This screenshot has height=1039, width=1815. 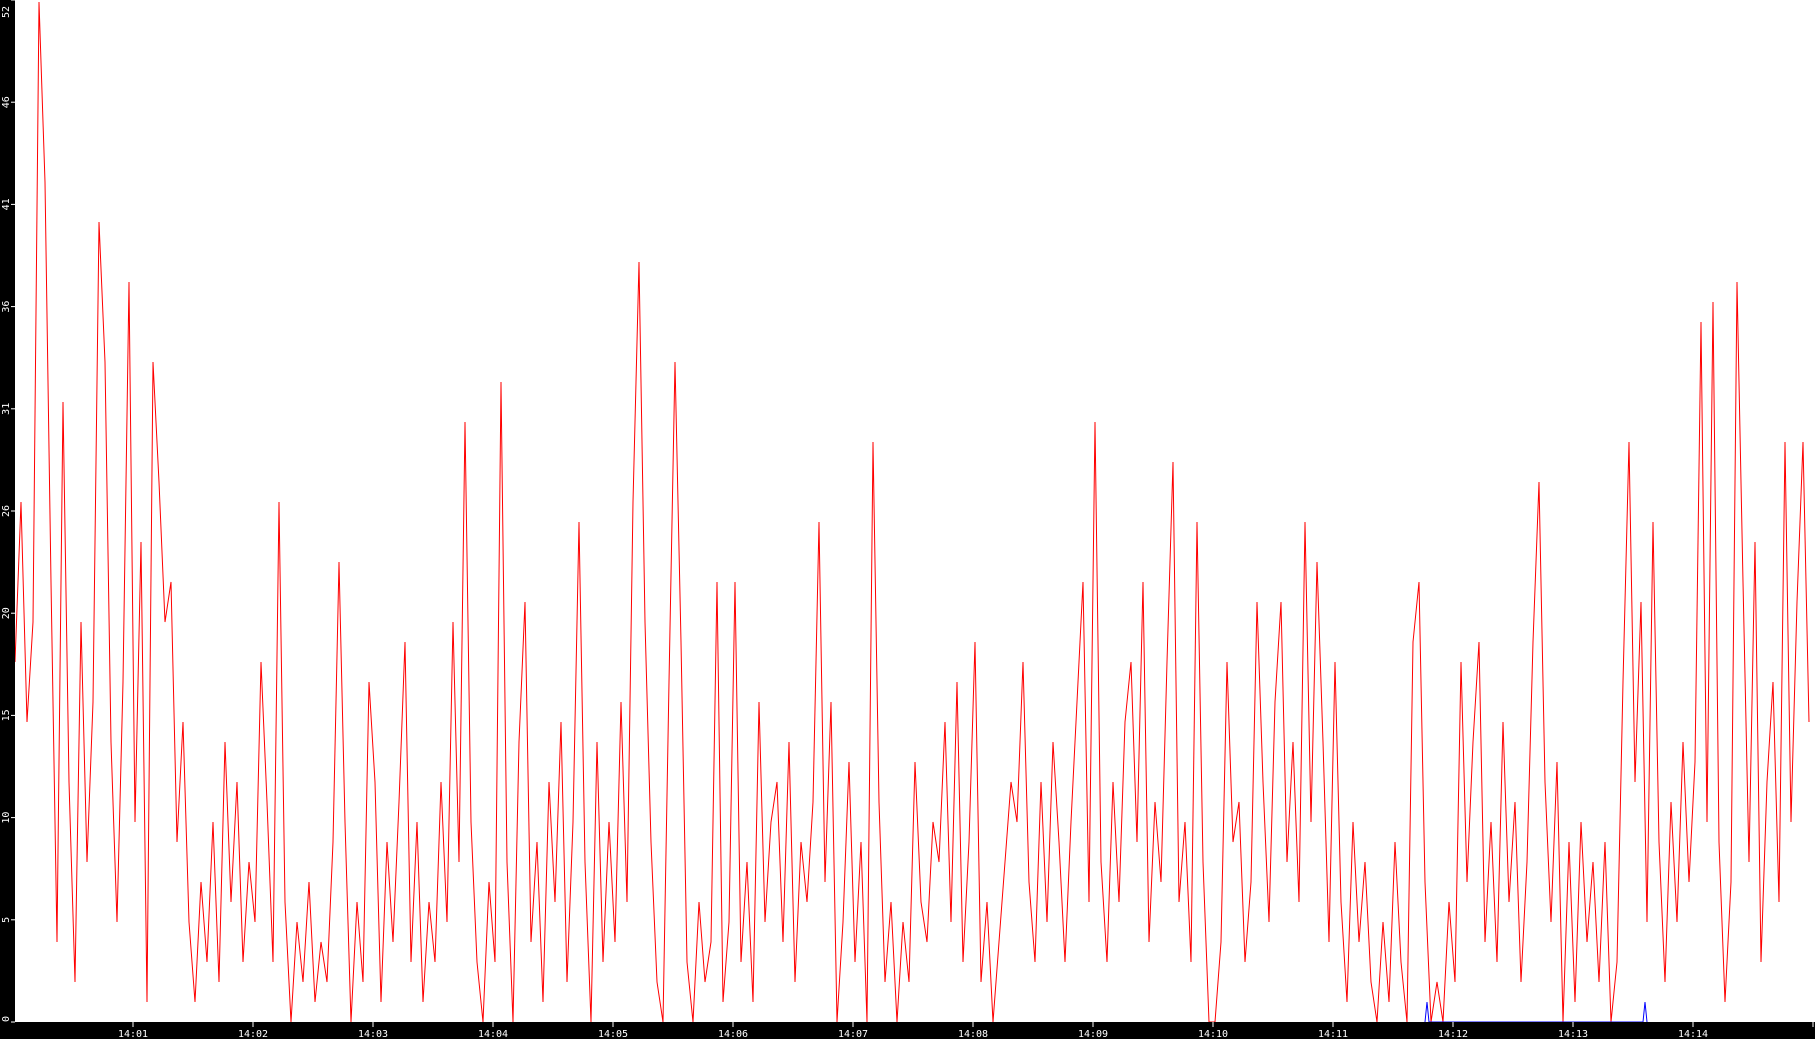 I want to click on x-tick-label: 14:14, so click(x=1693, y=1034).